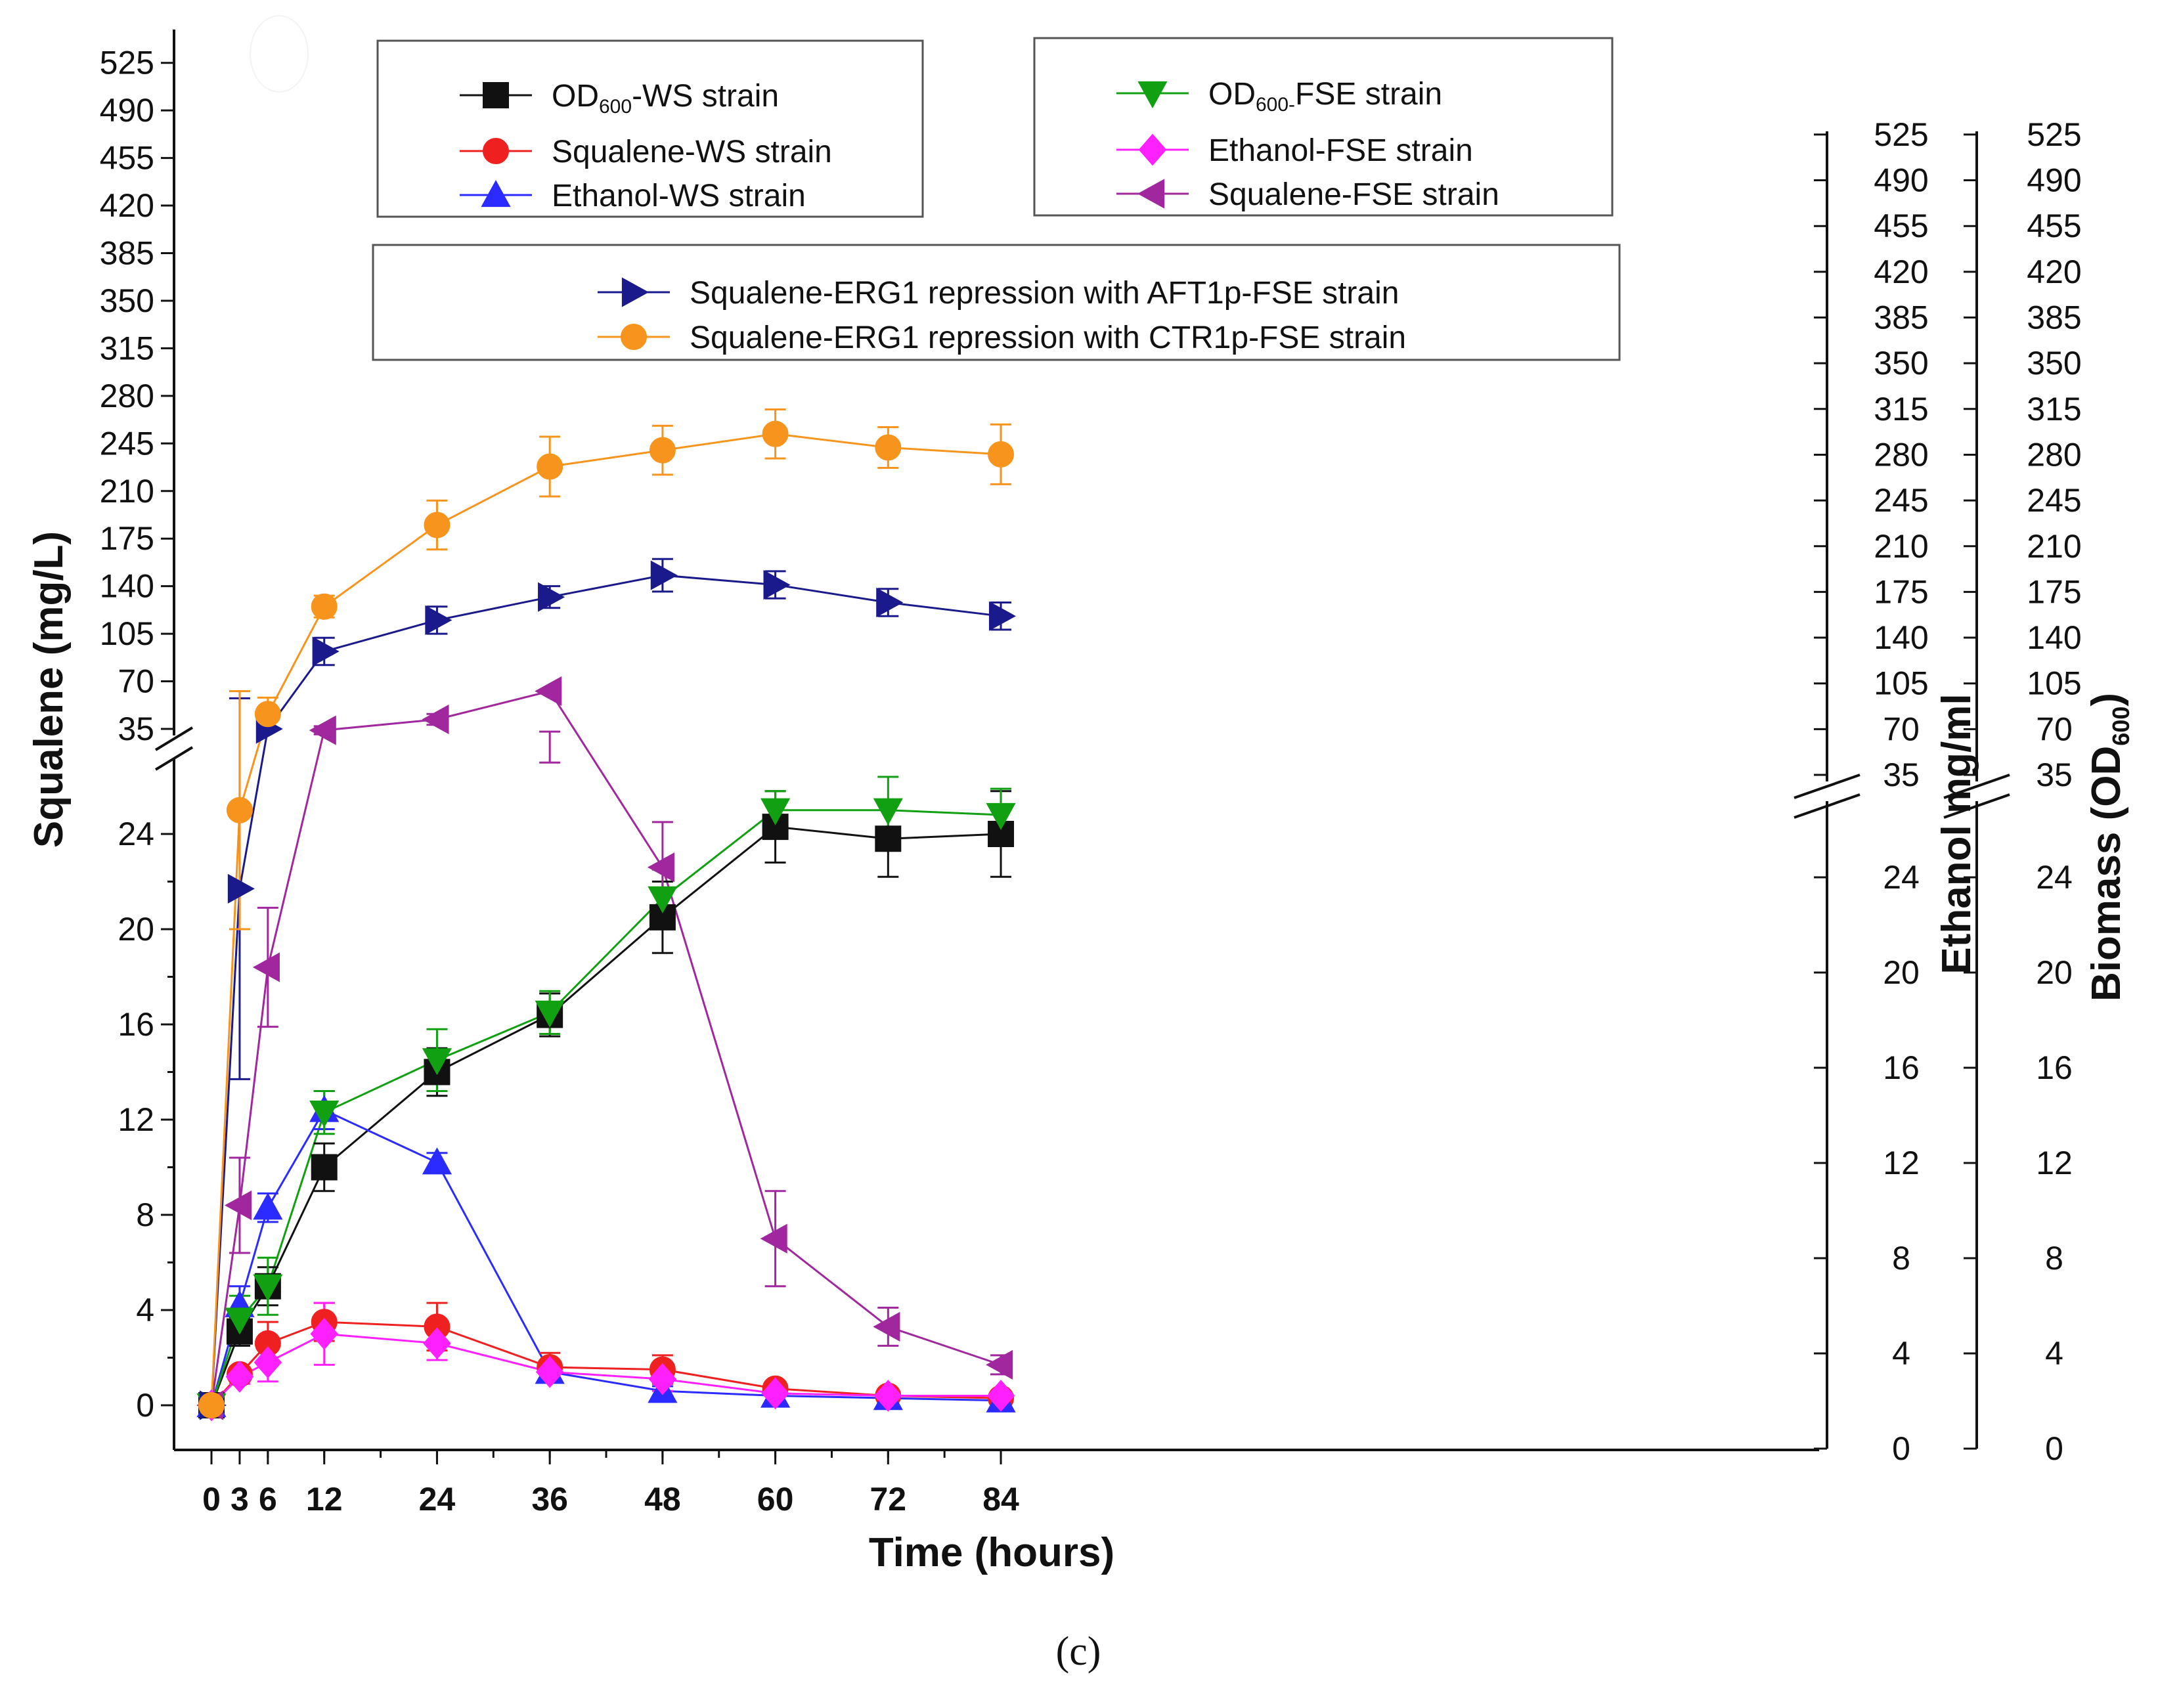  Describe the element at coordinates (1901, 134) in the screenshot. I see `ethanol-axis-tick-label: 525` at that location.